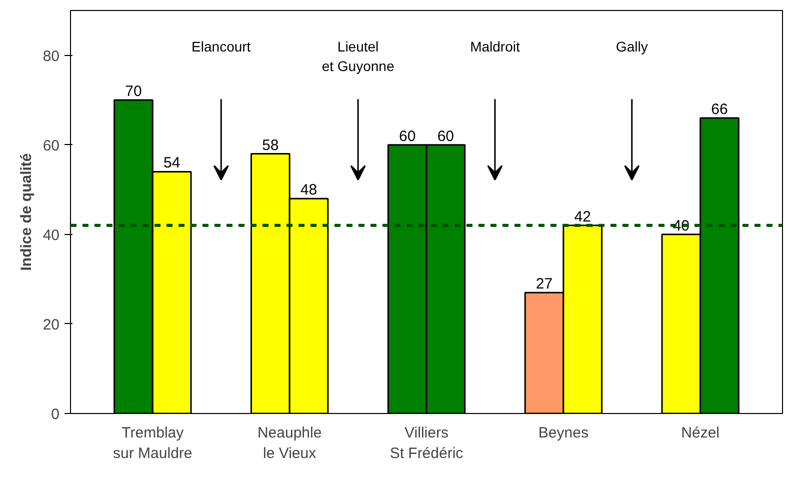 This screenshot has height=483, width=797. Describe the element at coordinates (495, 46) in the screenshot. I see `annotation: Maldroit` at that location.